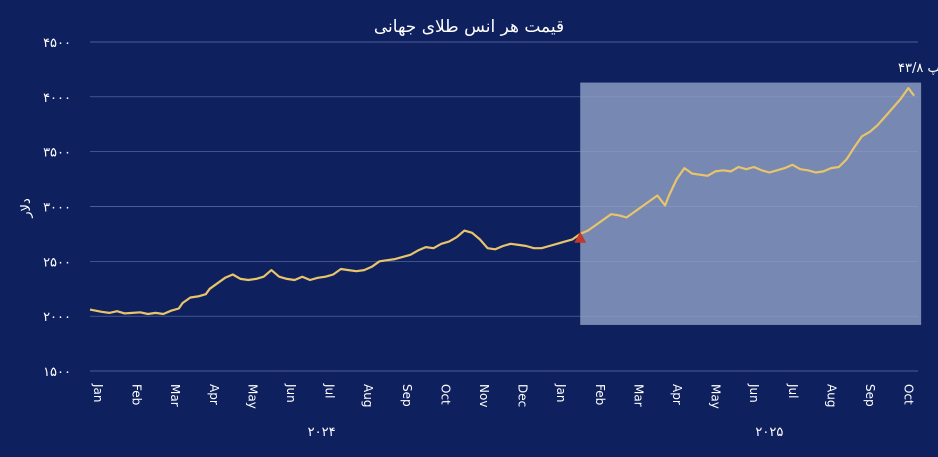  Describe the element at coordinates (322, 432) in the screenshot. I see `year-label: ۲۰۲۴` at that location.